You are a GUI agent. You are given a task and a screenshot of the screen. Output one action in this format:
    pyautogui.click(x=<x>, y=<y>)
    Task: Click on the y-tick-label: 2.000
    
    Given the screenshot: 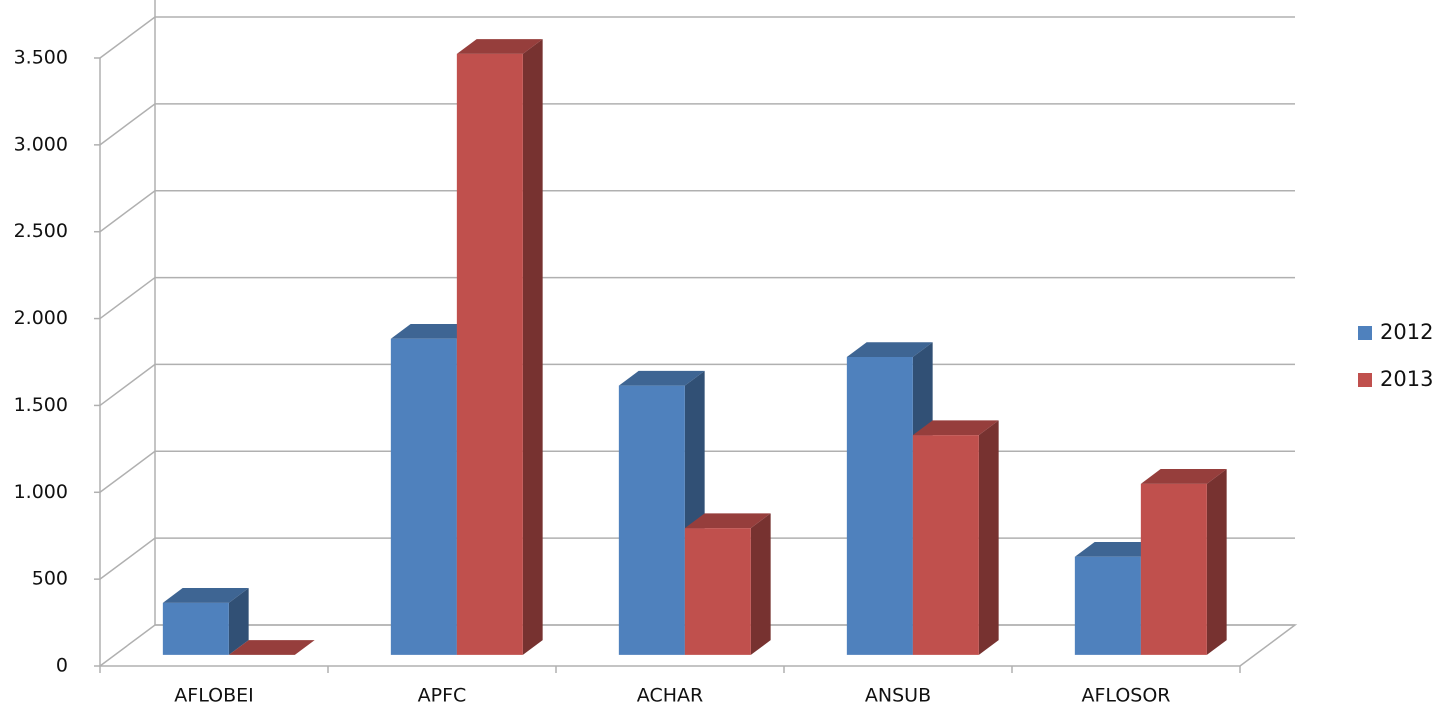 What is the action you would take?
    pyautogui.click(x=41, y=318)
    